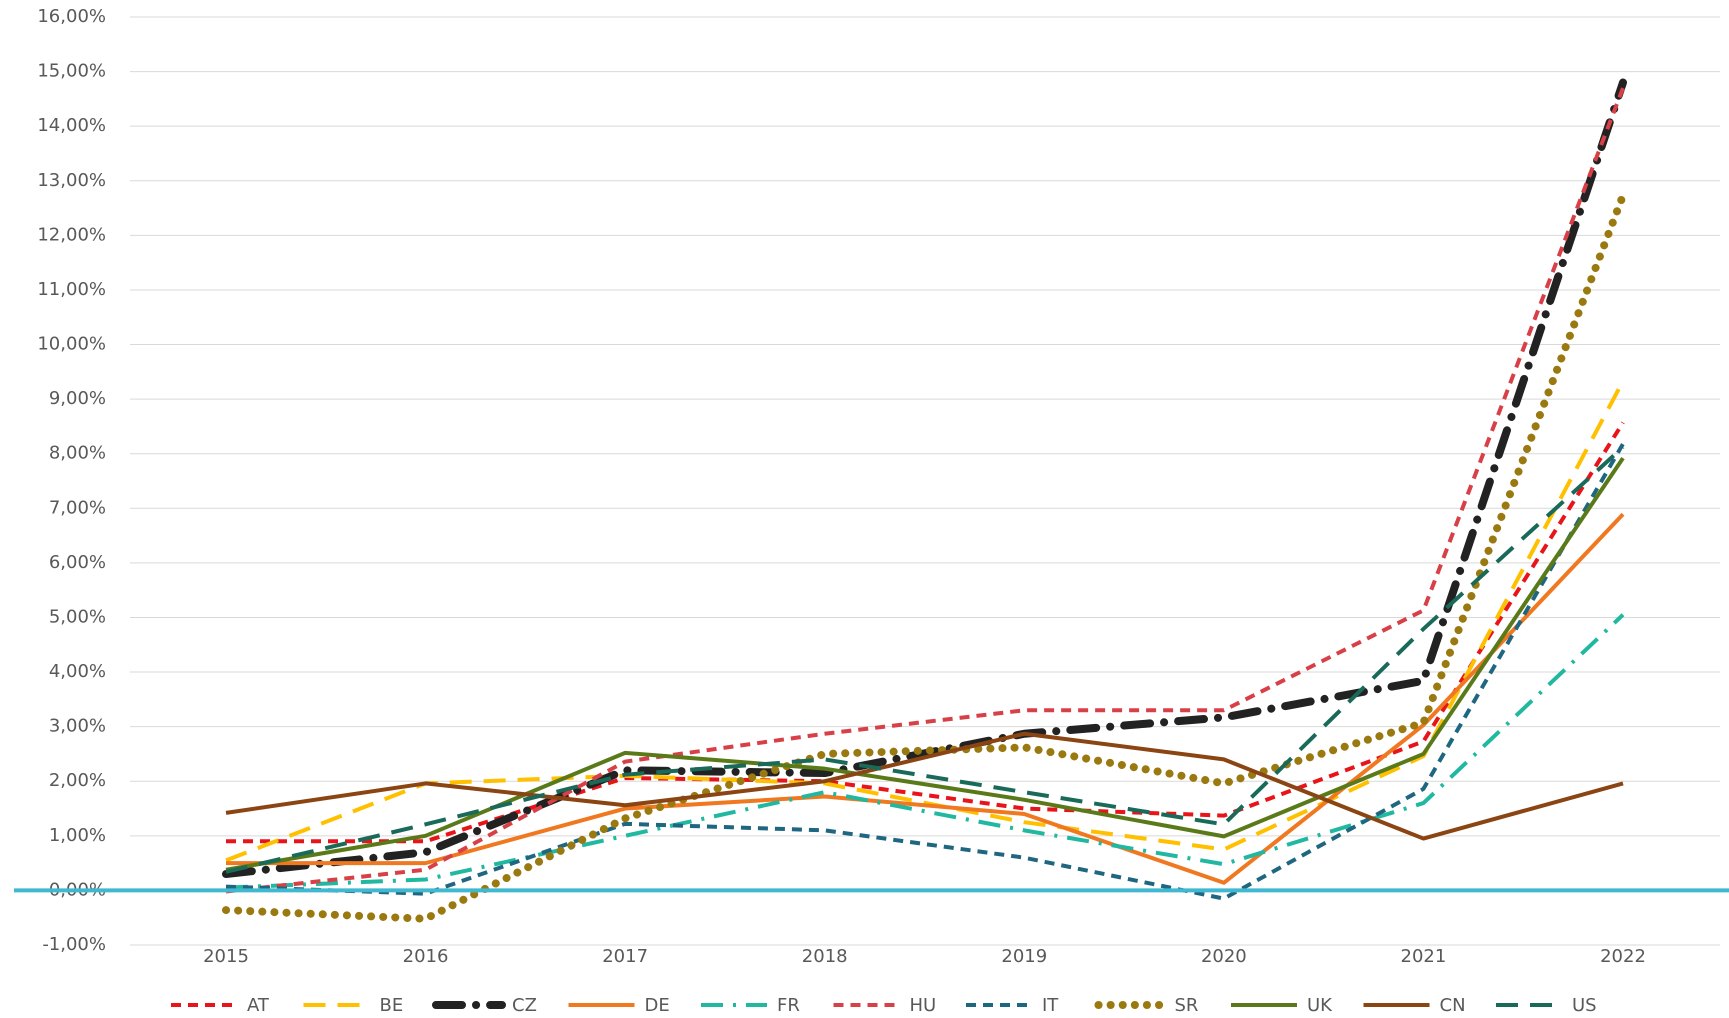 The image size is (1729, 1018). What do you see at coordinates (226, 956) in the screenshot?
I see `x-tick-label: 2015` at bounding box center [226, 956].